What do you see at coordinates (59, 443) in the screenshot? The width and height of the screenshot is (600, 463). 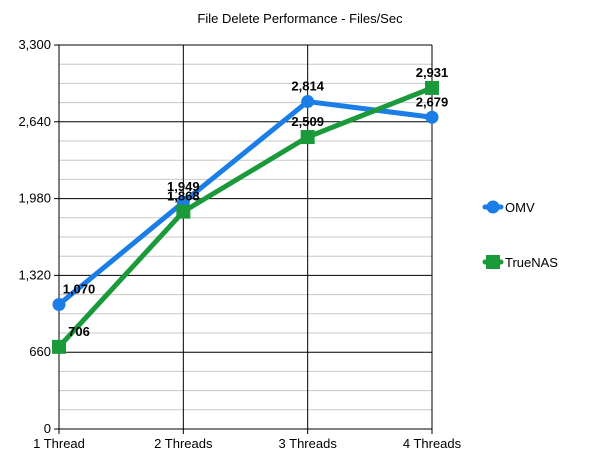 I see `x-tick-label: 1 Thread` at bounding box center [59, 443].